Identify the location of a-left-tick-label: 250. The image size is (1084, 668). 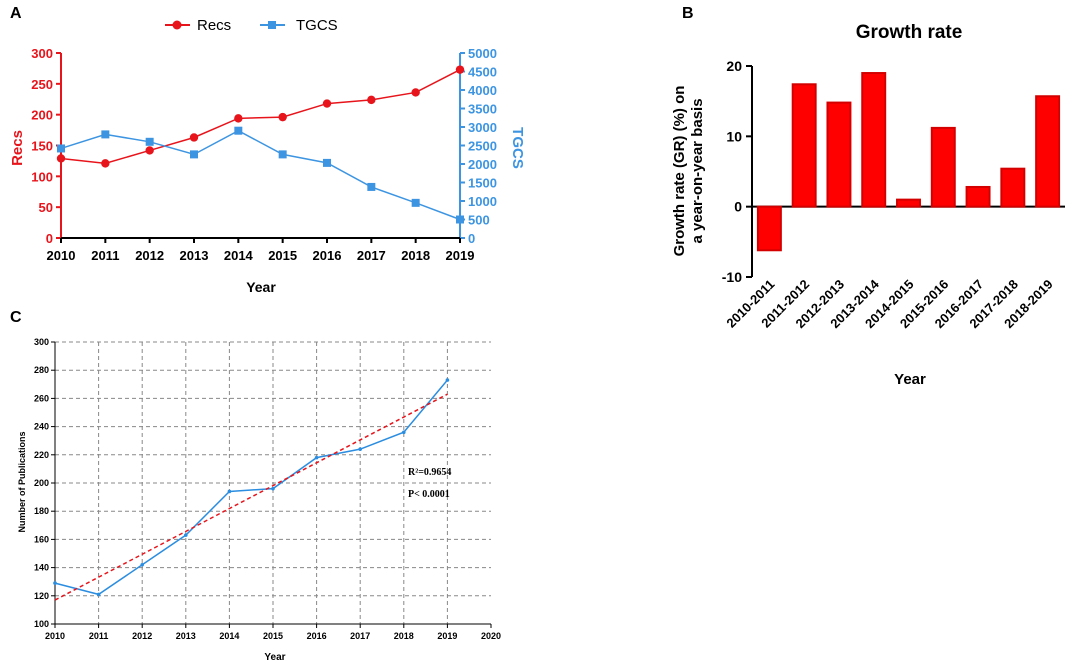
(42, 84).